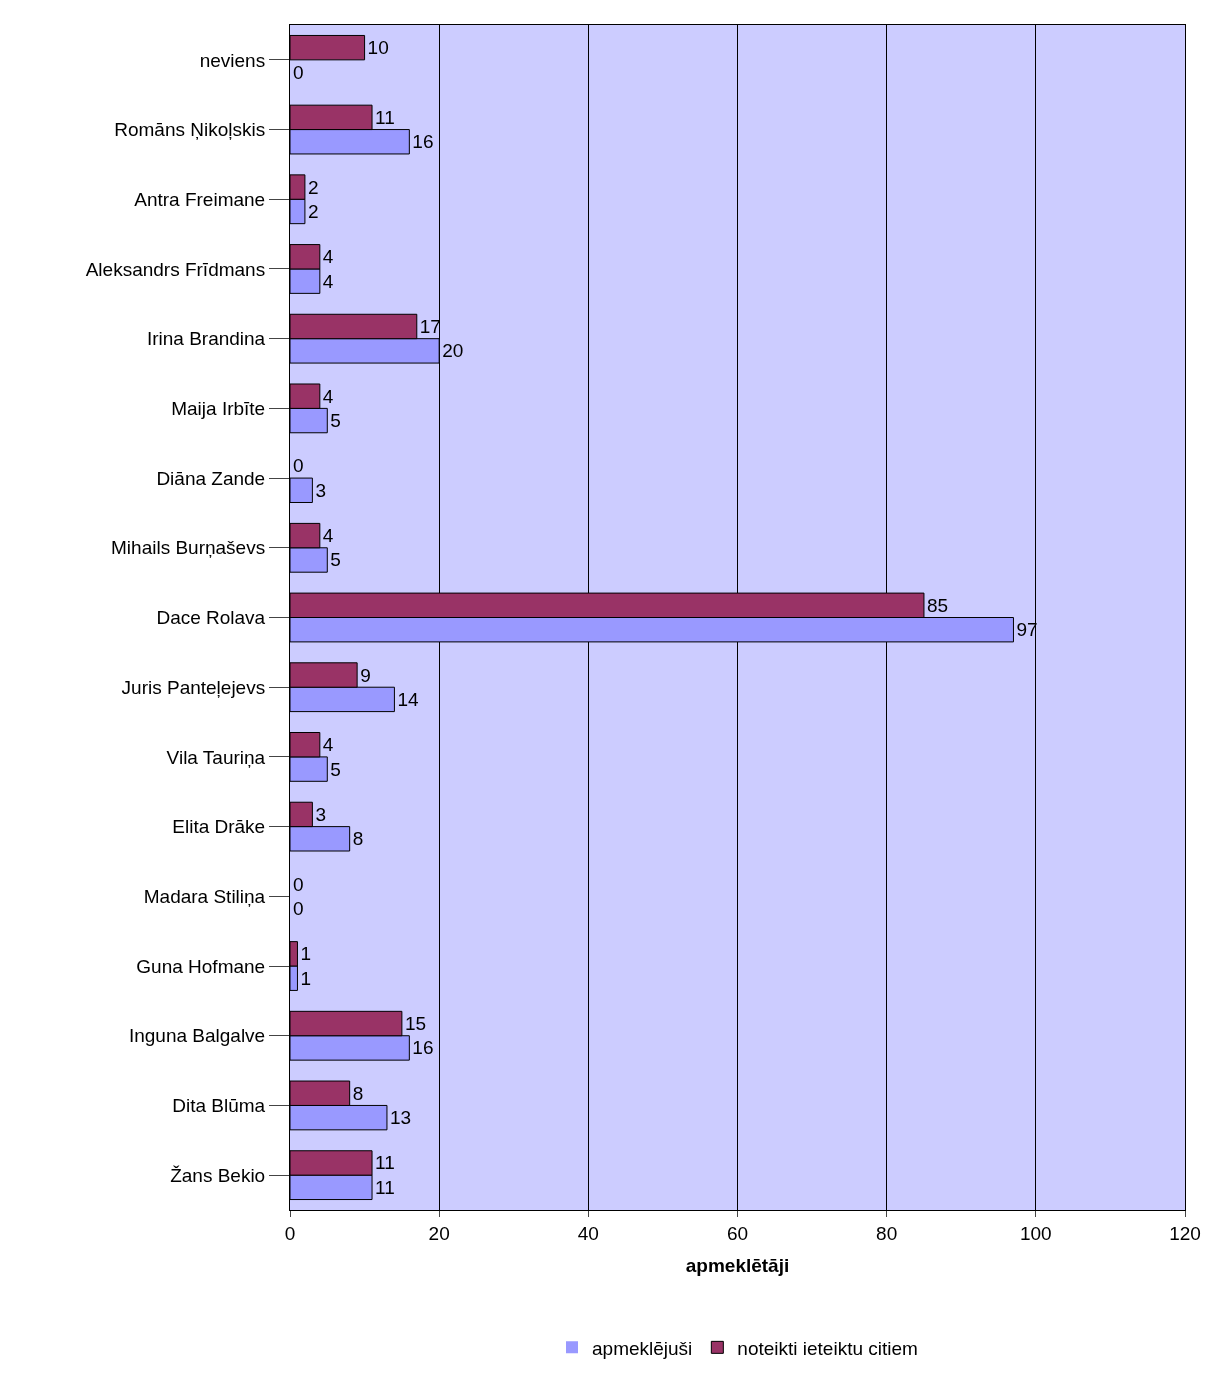 This screenshot has height=1378, width=1215. I want to click on data-label: 17, so click(430, 326).